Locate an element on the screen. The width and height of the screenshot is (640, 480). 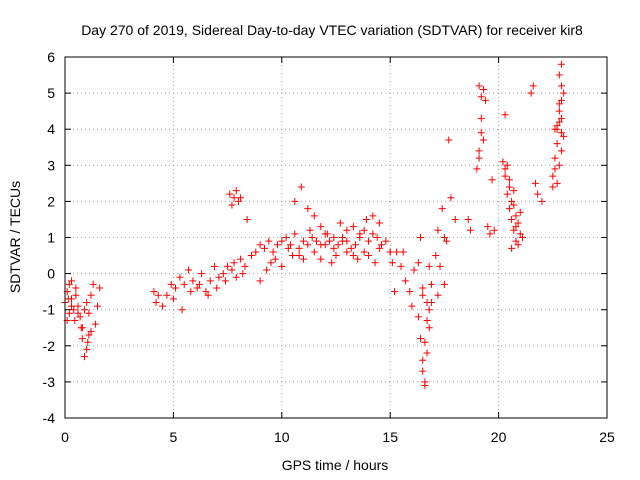
y-tick-label: -4 is located at coordinates (49, 418).